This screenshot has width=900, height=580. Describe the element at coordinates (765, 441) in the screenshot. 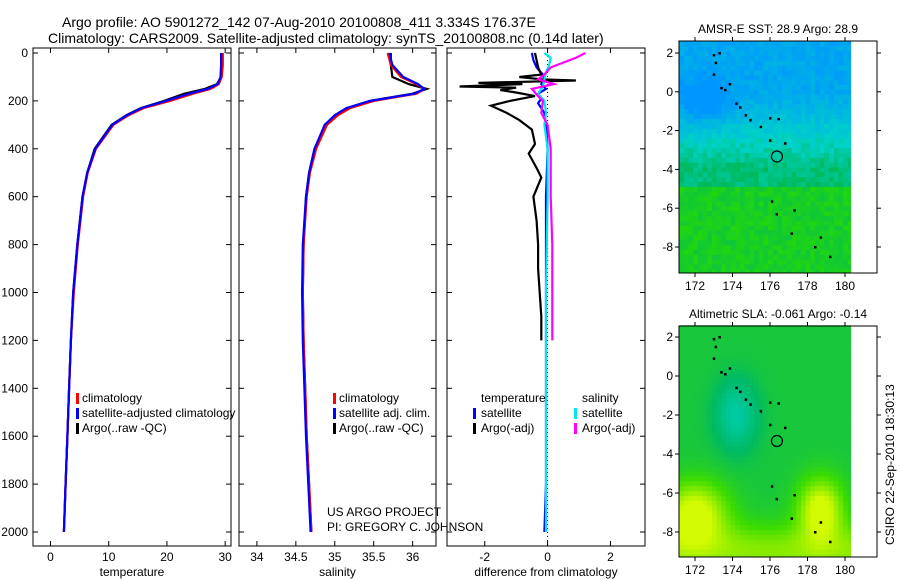

I see `sla-heatmap` at that location.